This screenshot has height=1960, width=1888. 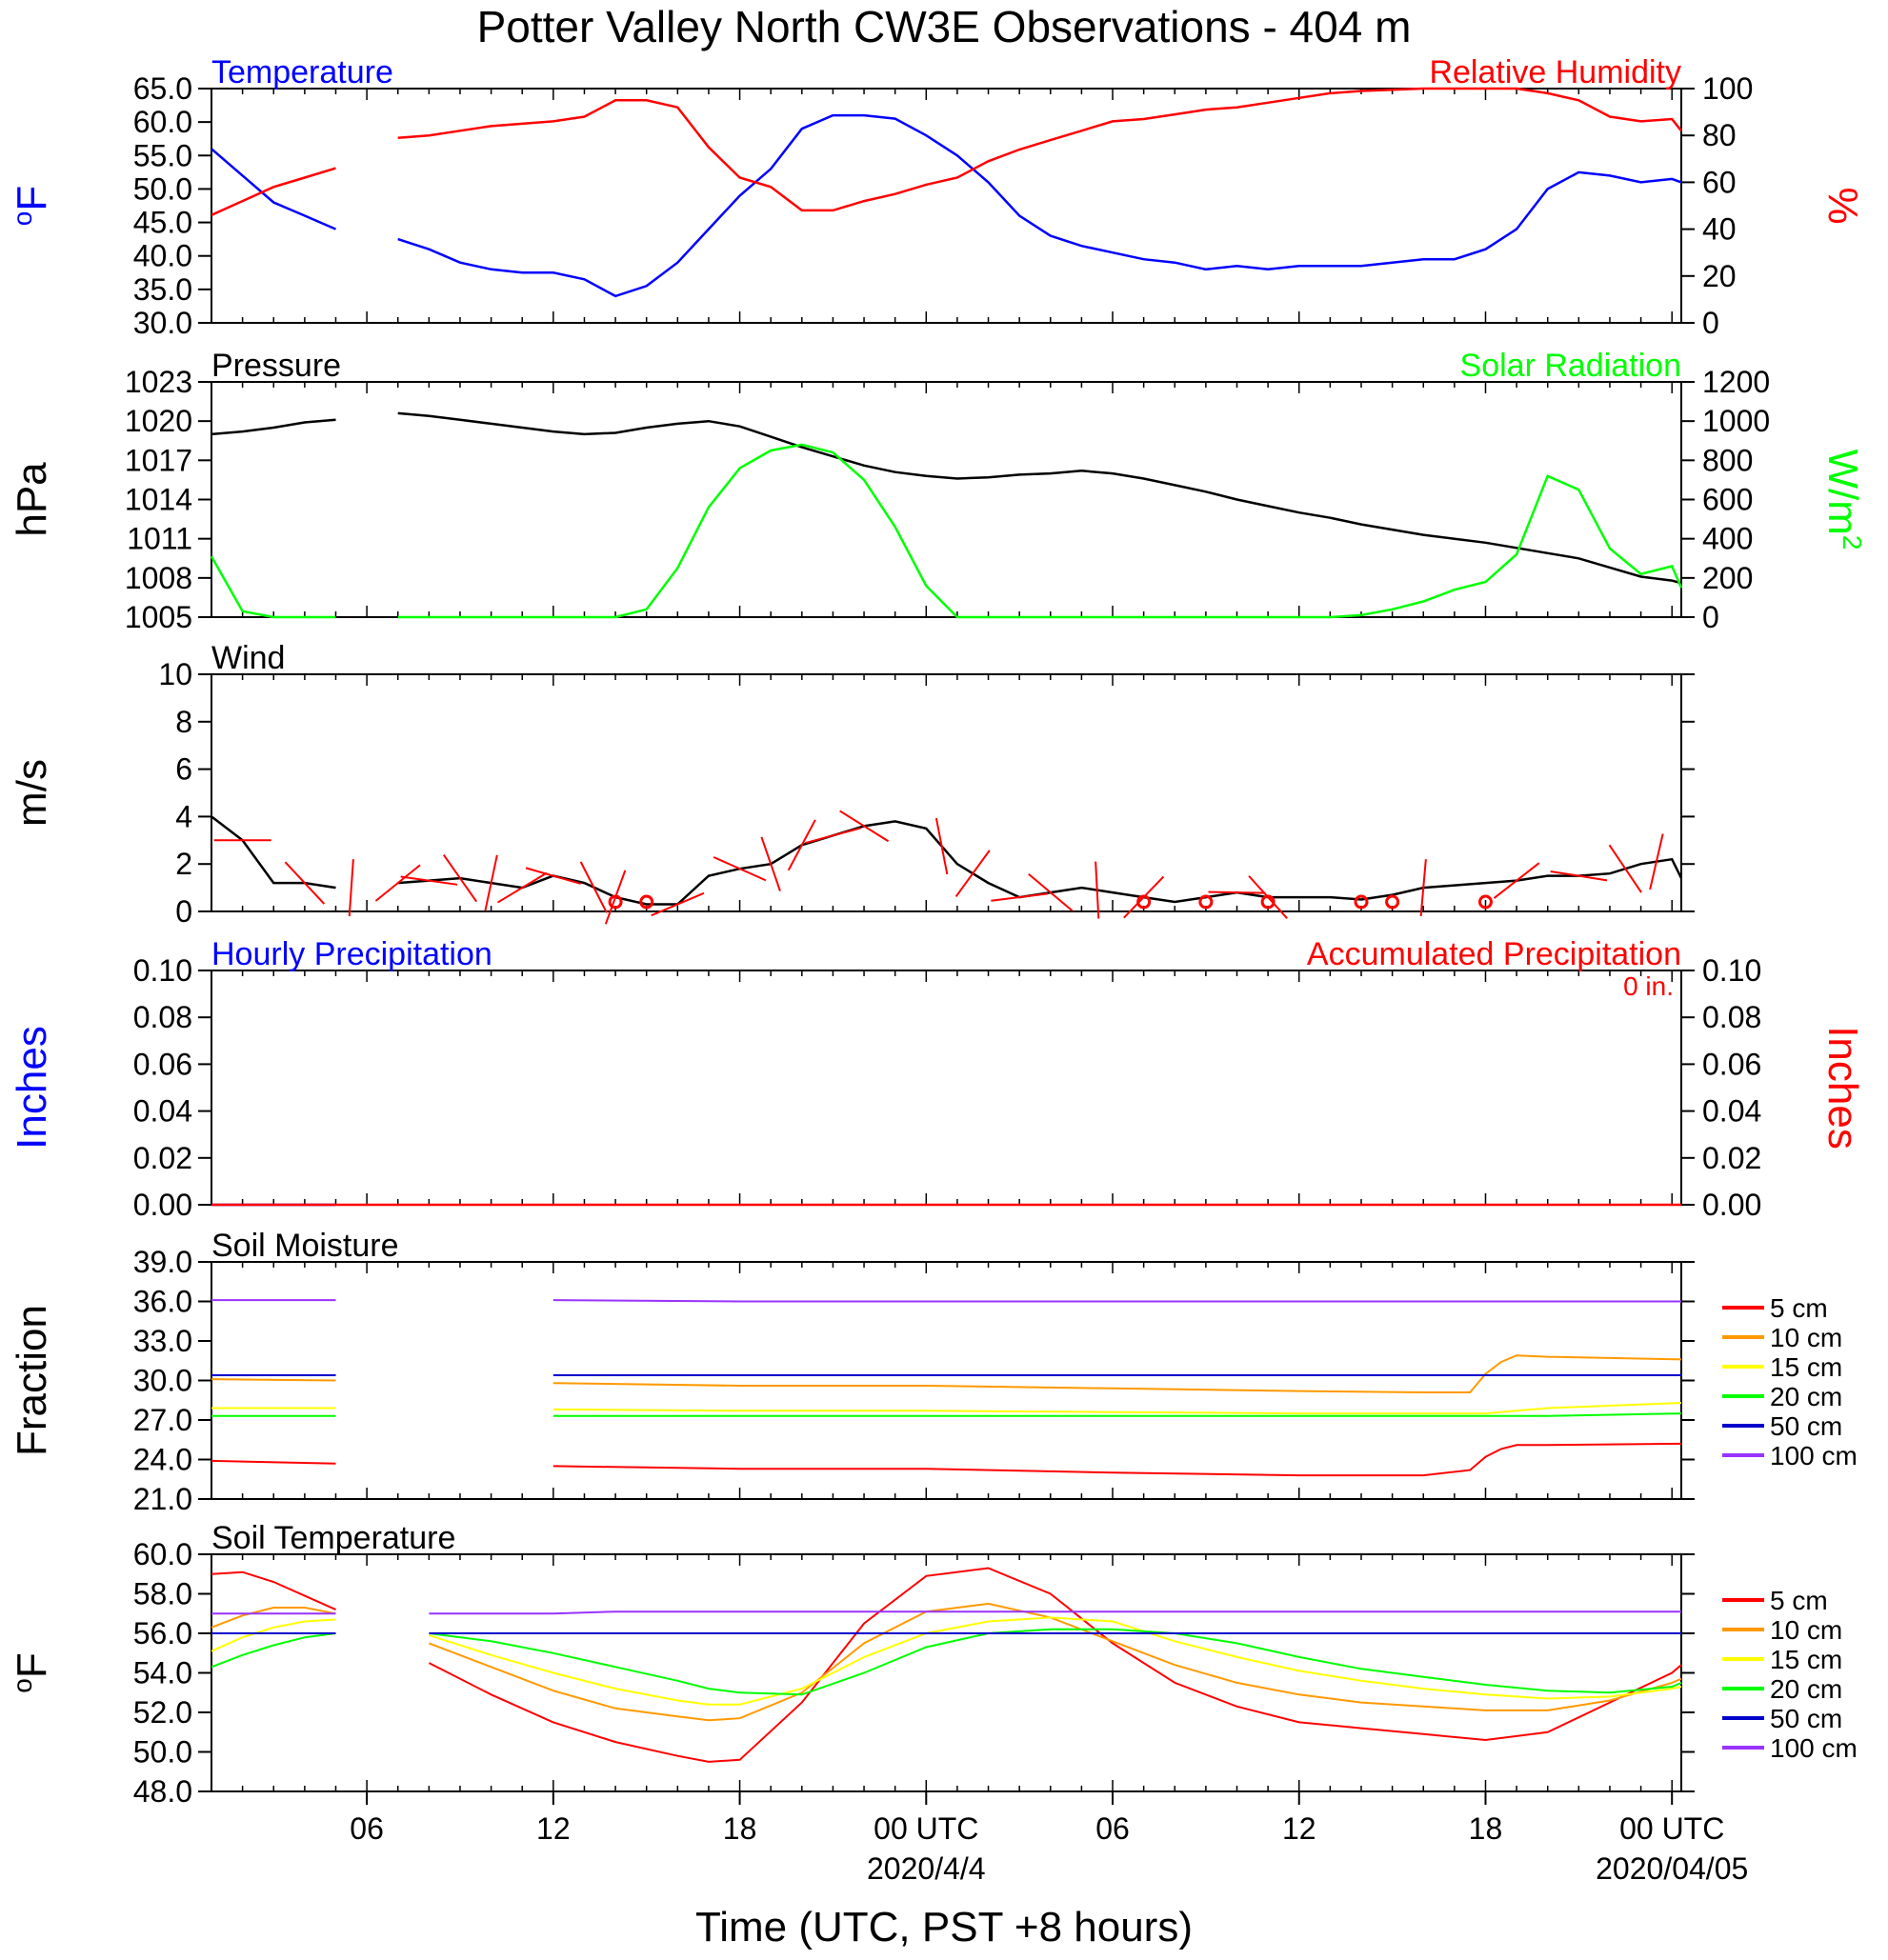 What do you see at coordinates (183, 911) in the screenshot?
I see `y-tick-label: 0` at bounding box center [183, 911].